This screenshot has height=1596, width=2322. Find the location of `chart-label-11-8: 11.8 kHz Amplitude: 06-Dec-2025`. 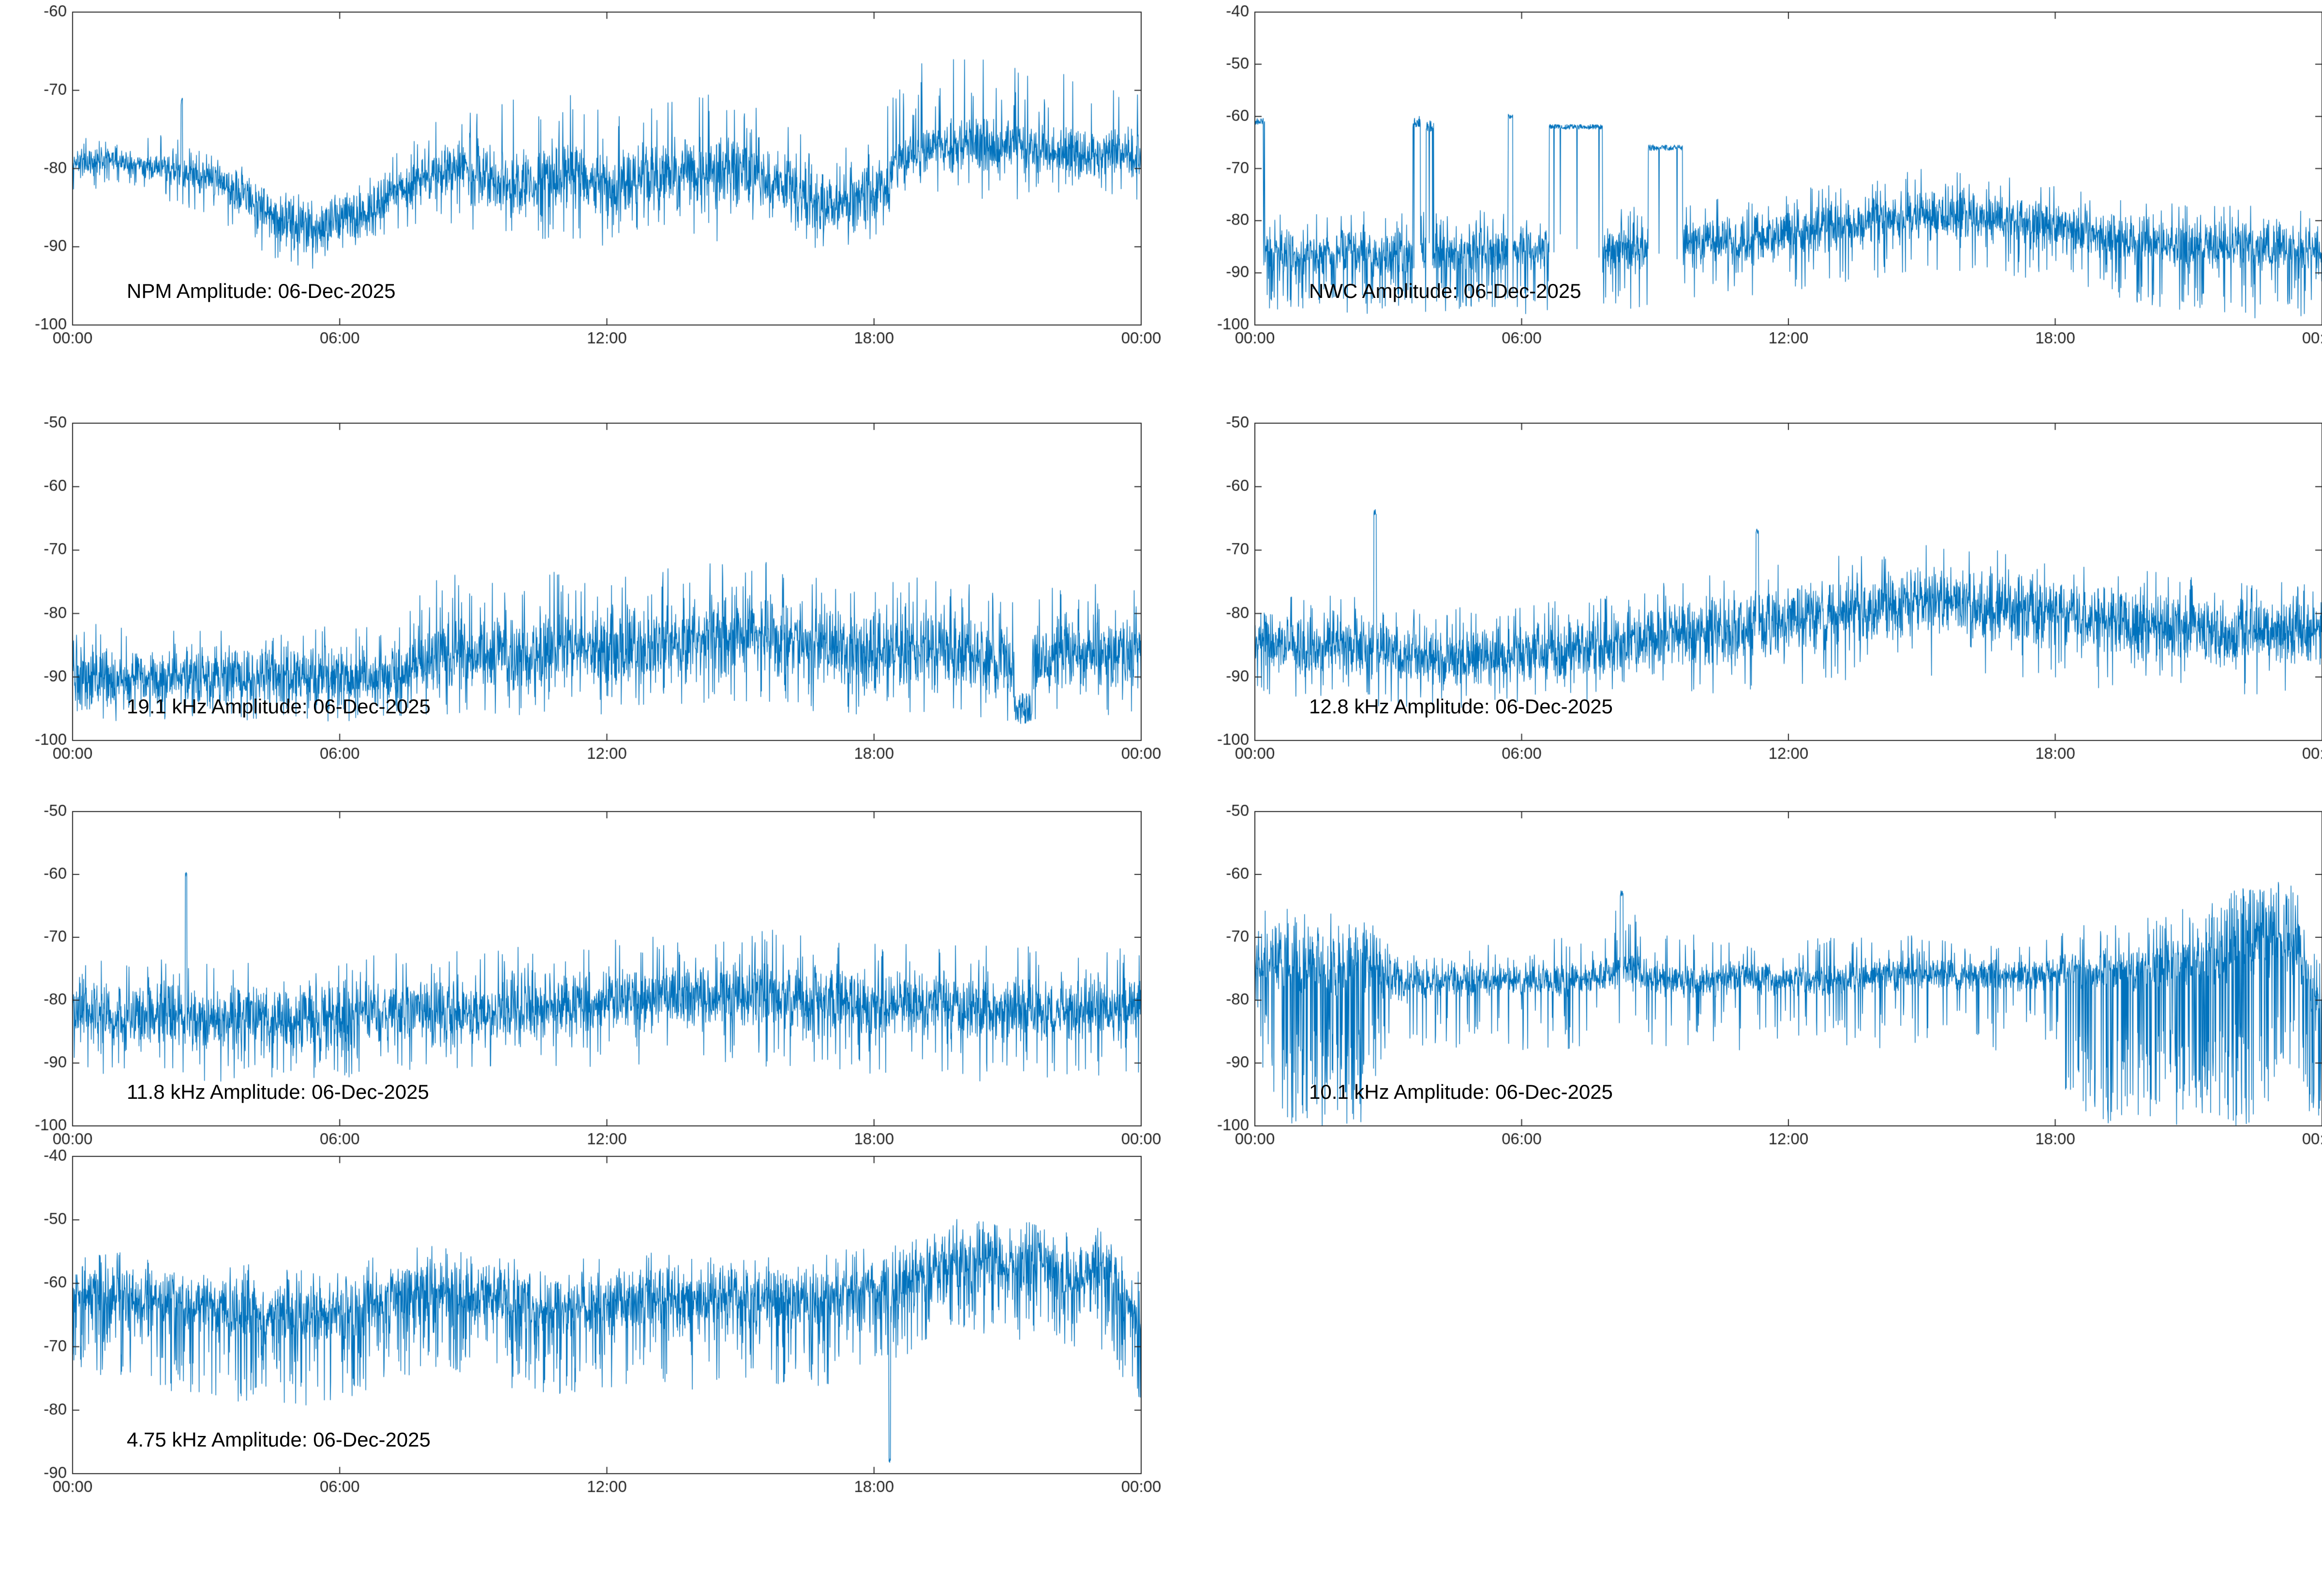

chart-label-11-8: 11.8 kHz Amplitude: 06-Dec-2025 is located at coordinates (278, 1091).